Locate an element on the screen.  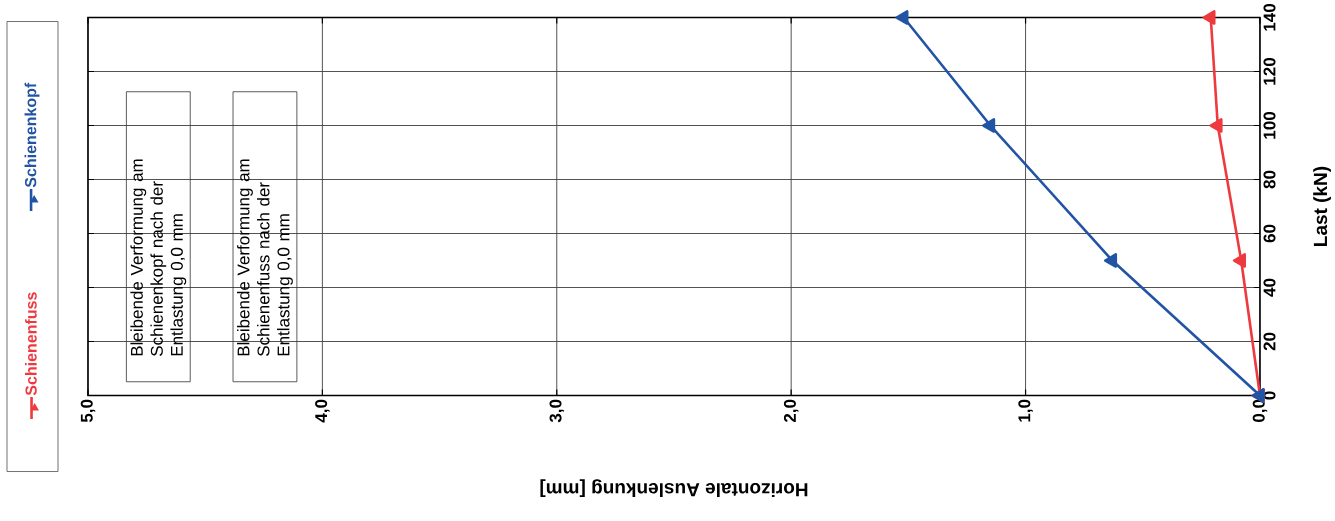
text: Schienenfuss is located at coordinates (31, 344).